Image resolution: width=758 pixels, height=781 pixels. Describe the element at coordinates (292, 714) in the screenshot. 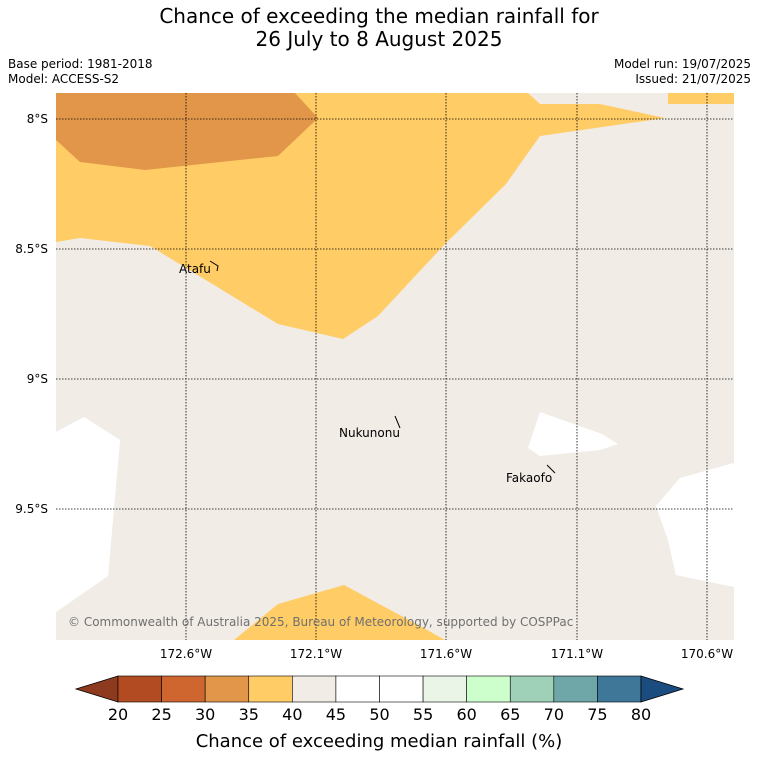

I see `colorbar-tick-40: 40` at that location.